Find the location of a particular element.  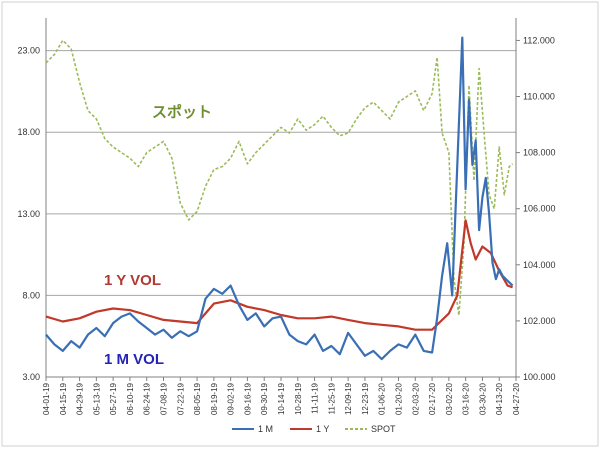

annotation-label: 1 Y VOL is located at coordinates (132, 280).